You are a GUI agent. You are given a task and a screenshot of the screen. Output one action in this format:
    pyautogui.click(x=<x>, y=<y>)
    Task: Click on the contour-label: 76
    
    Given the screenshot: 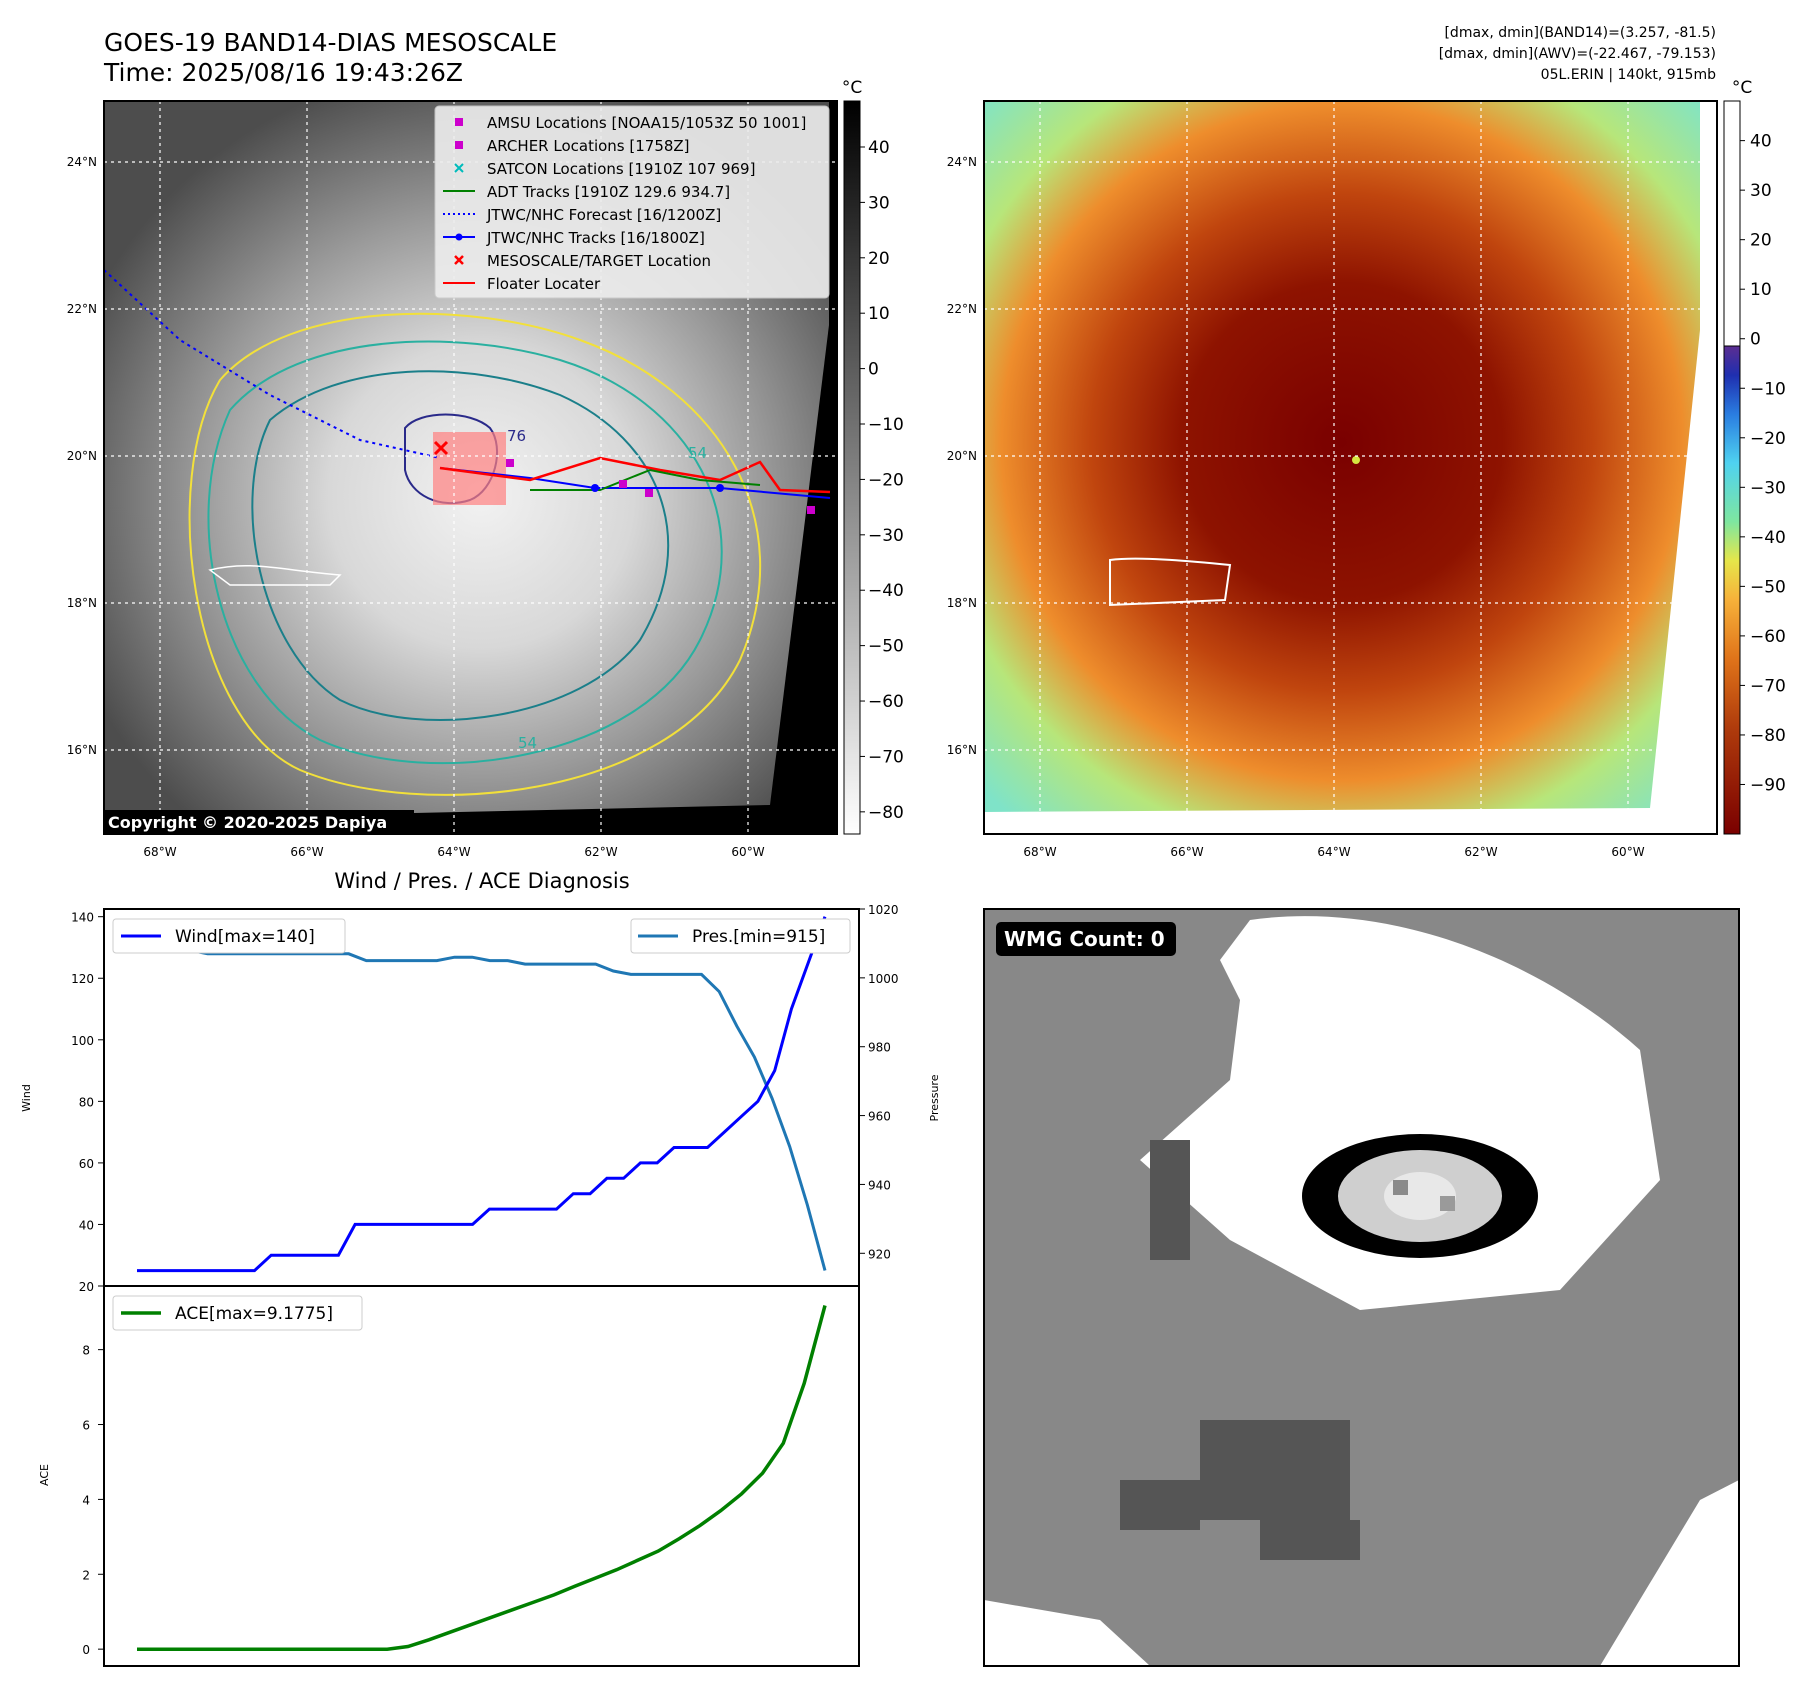 What is the action you would take?
    pyautogui.click(x=516, y=436)
    